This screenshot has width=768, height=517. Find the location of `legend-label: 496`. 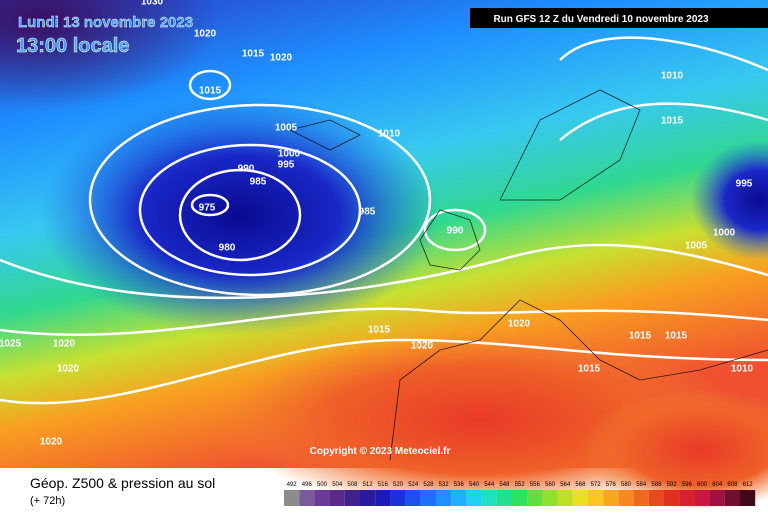

legend-label: 496 is located at coordinates (307, 485).